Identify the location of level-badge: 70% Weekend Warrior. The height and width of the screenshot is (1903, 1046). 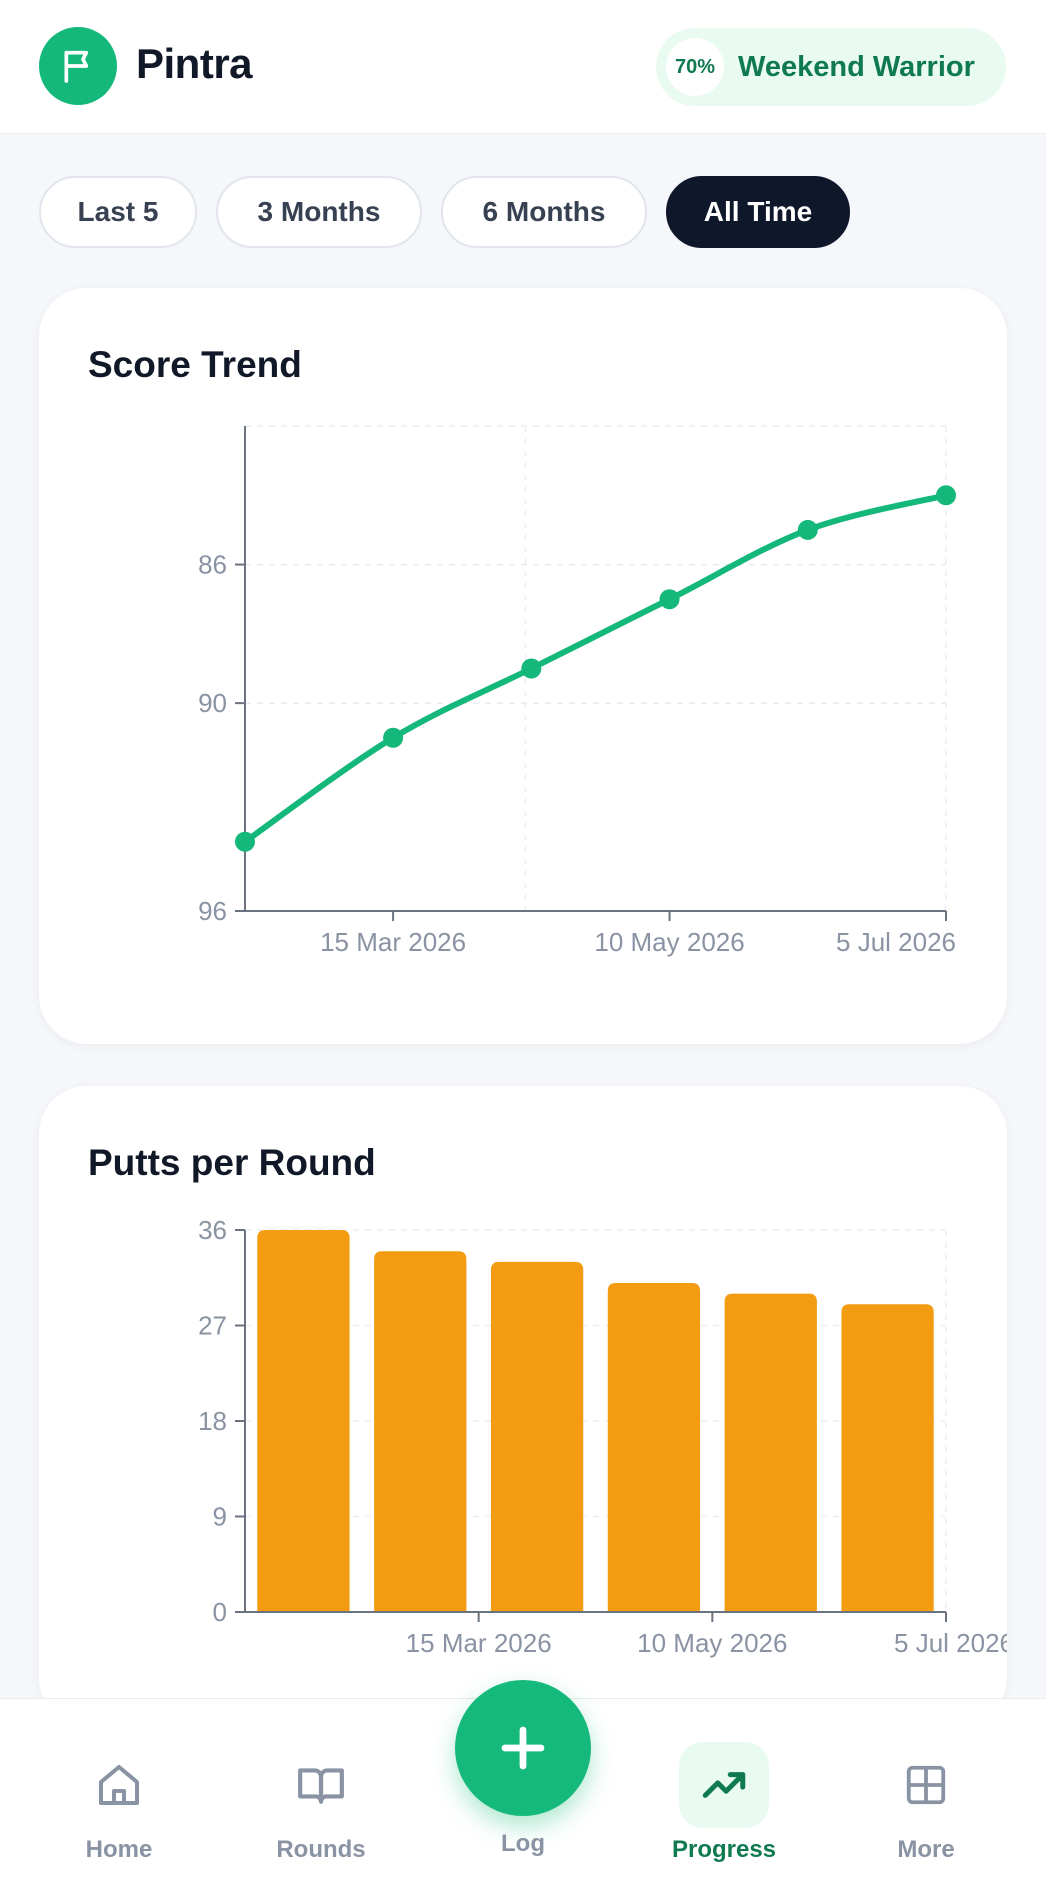
(831, 67).